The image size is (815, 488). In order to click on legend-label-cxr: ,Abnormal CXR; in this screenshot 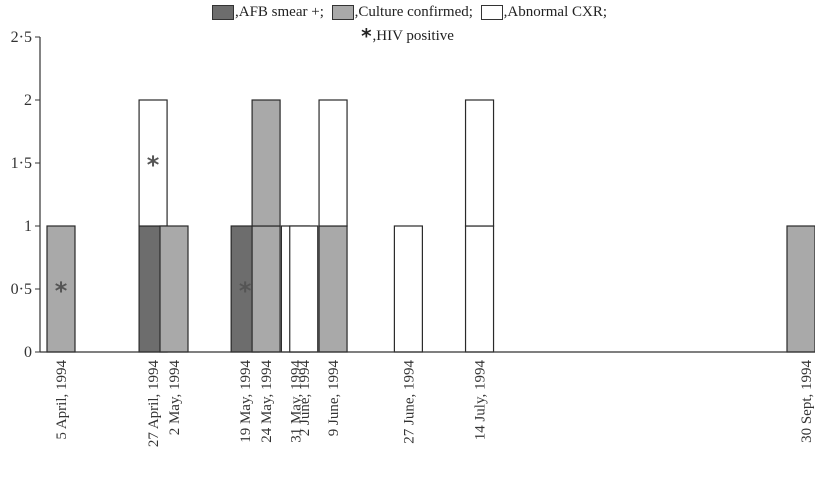, I will do `click(555, 12)`.